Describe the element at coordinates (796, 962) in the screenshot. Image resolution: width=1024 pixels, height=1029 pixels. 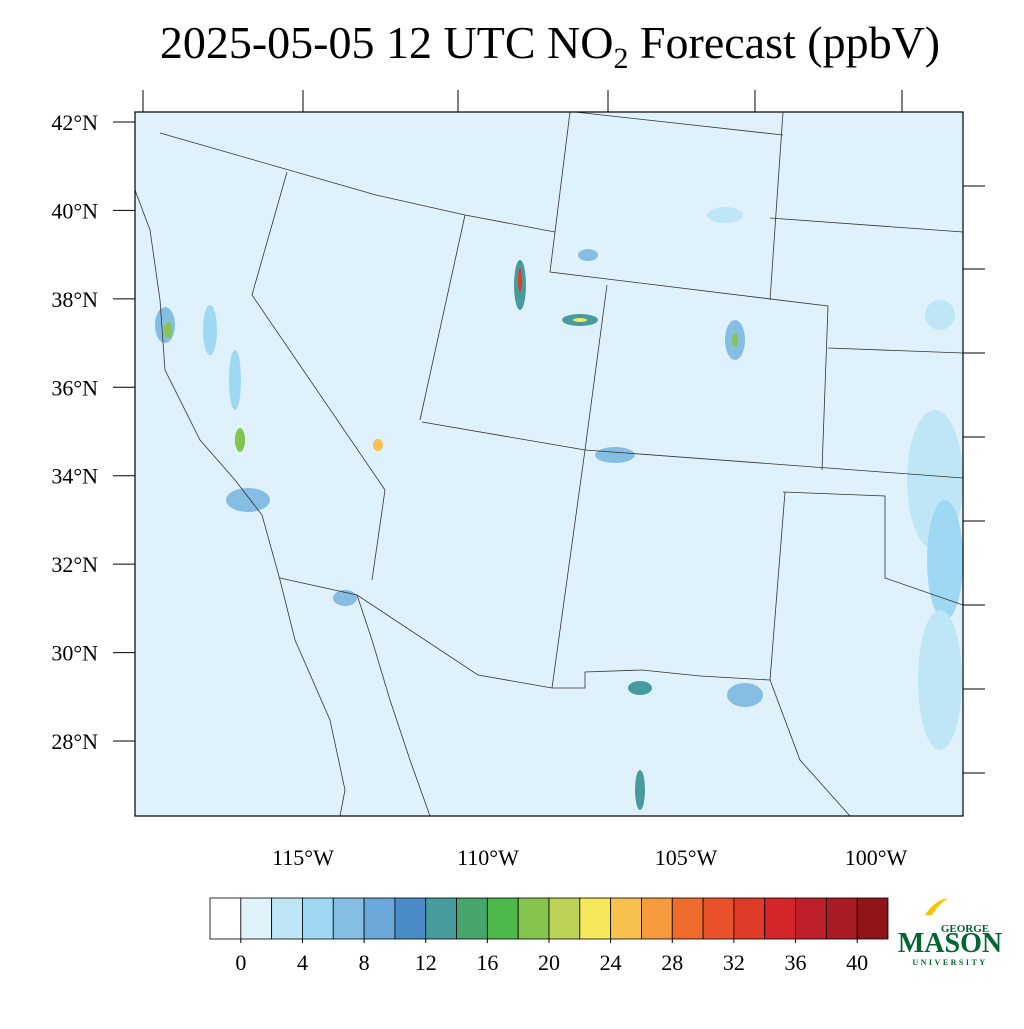
I see `colorbar-label: 36` at that location.